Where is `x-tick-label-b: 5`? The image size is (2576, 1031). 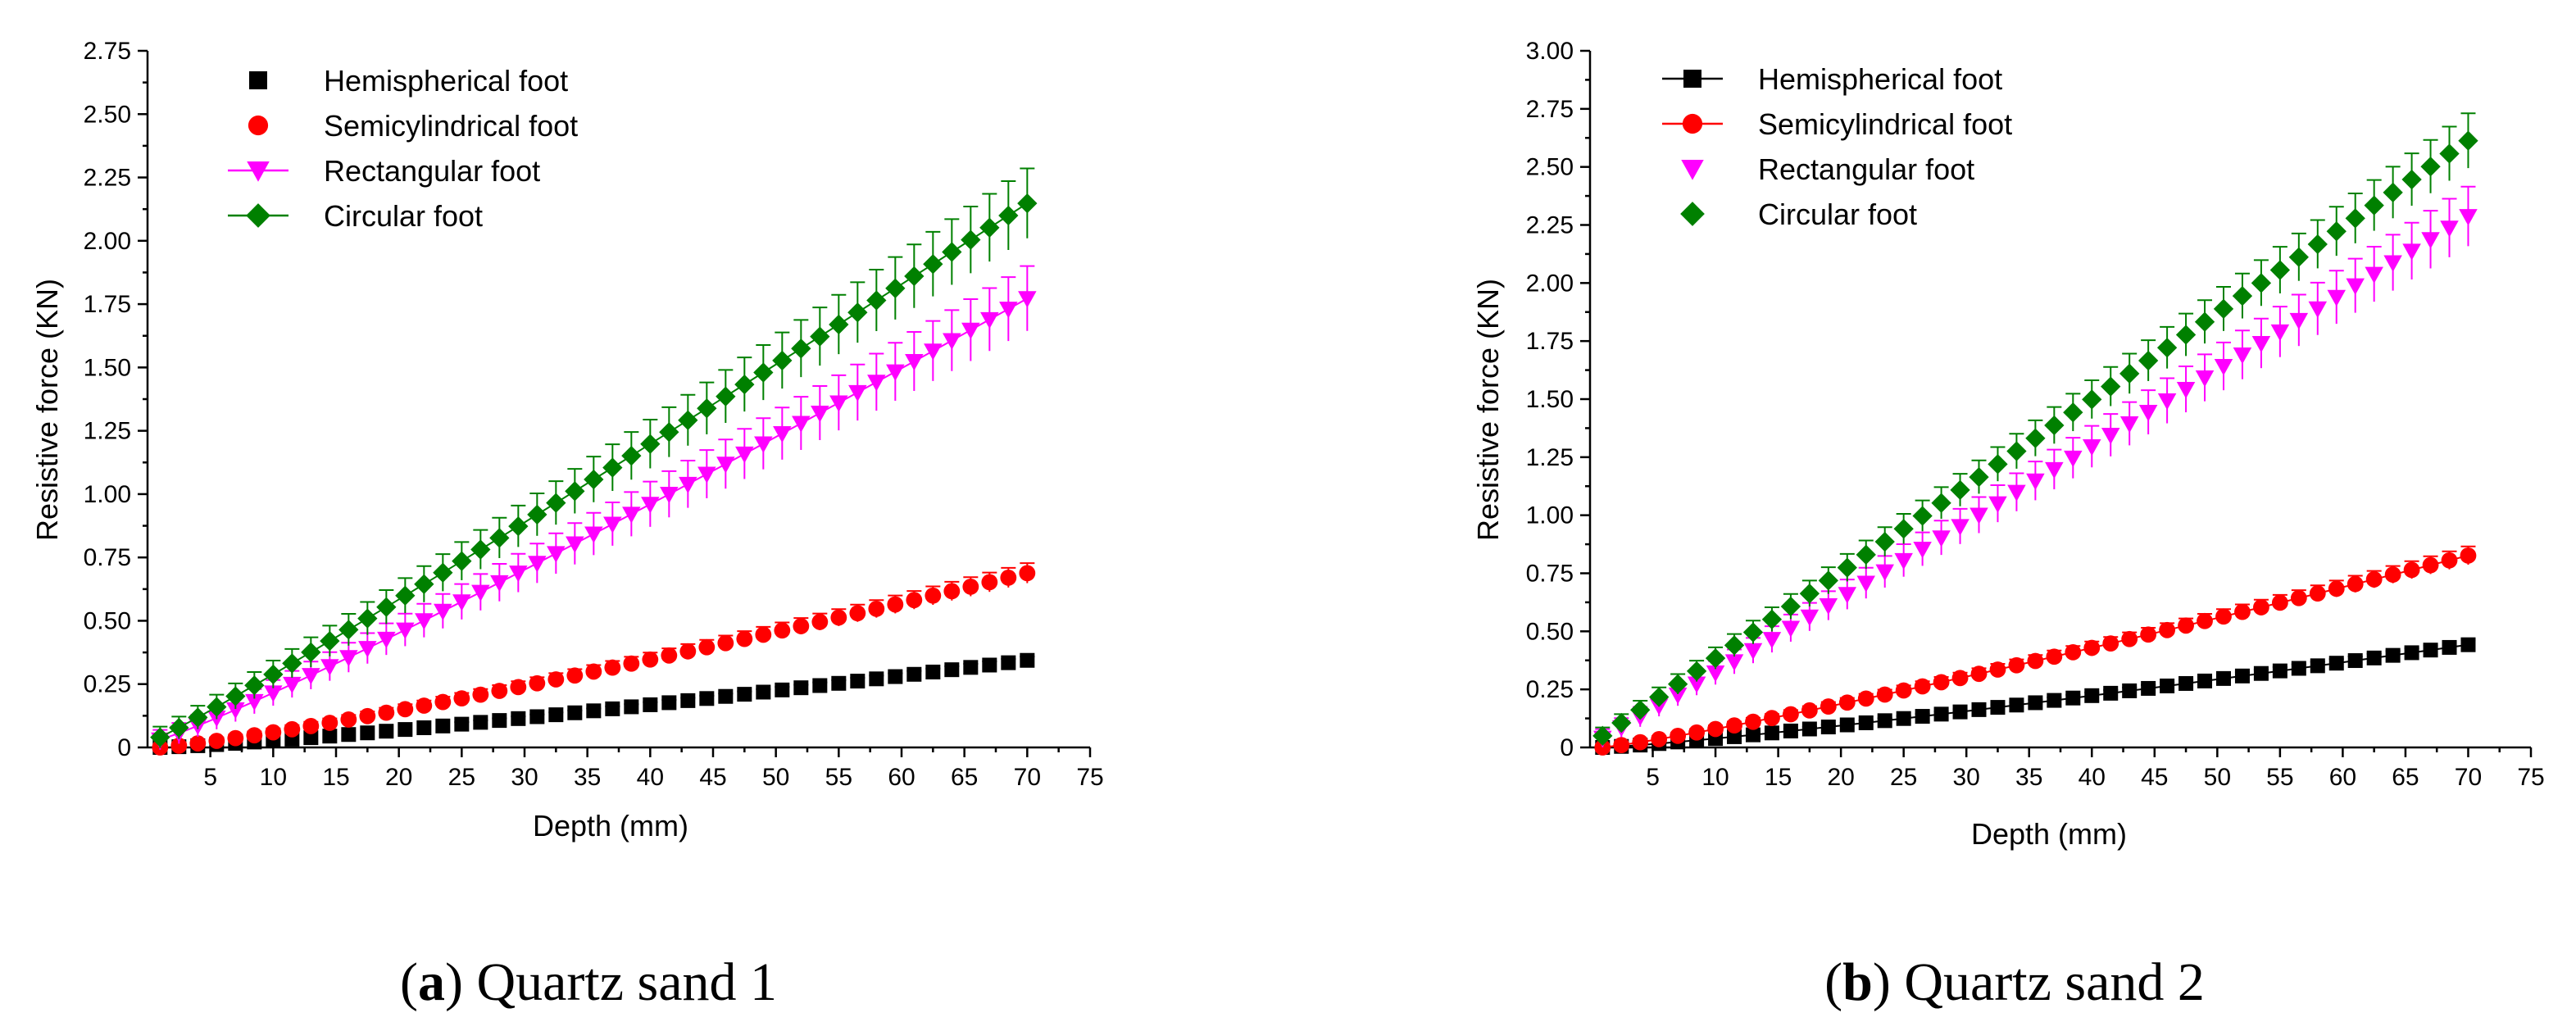 x-tick-label-b: 5 is located at coordinates (1653, 777).